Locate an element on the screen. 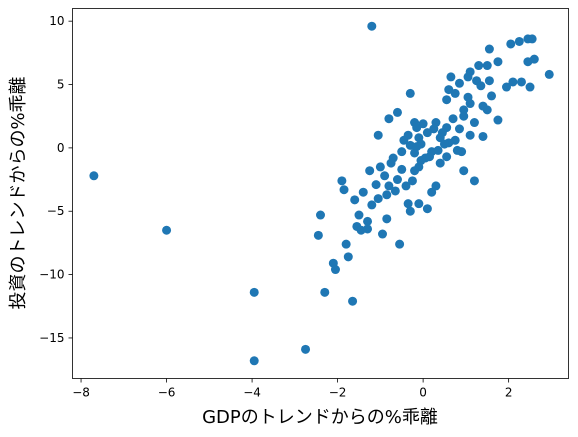 Image resolution: width=578 pixels, height=437 pixels. y-tick-label: 0 is located at coordinates (61, 148).